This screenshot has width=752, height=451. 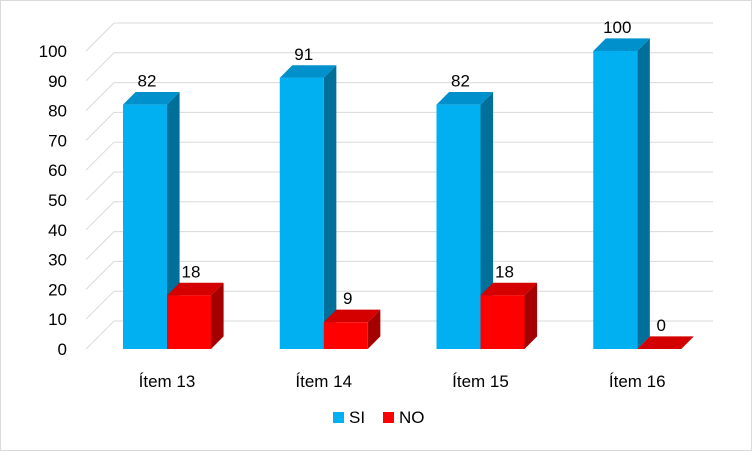 What do you see at coordinates (57, 170) in the screenshot?
I see `y-tick-label: 60` at bounding box center [57, 170].